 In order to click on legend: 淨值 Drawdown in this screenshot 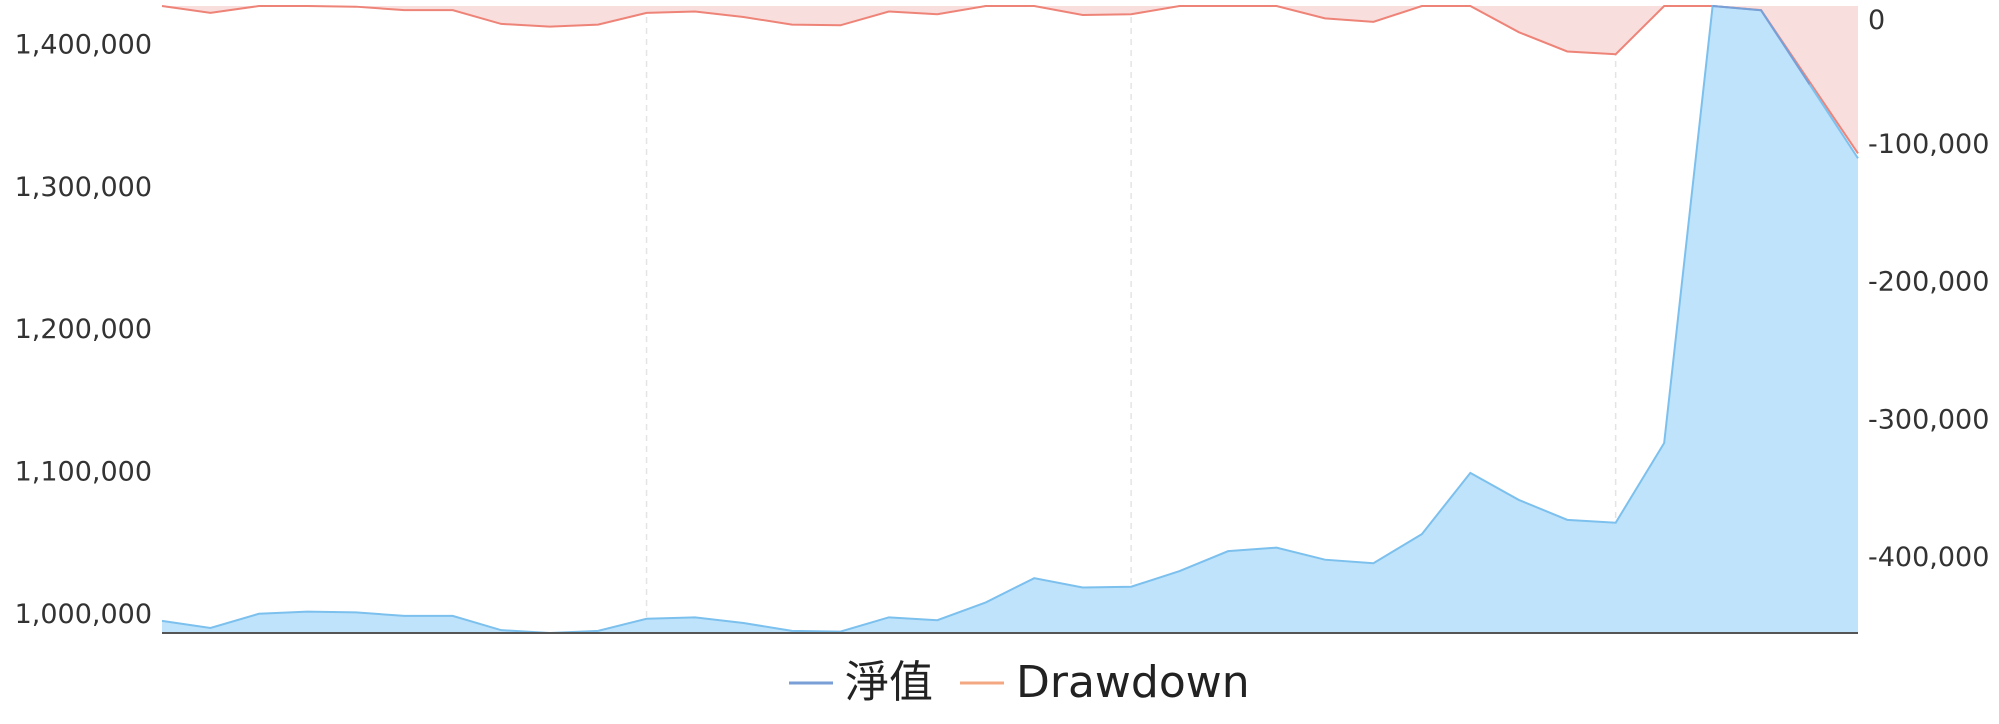, I will do `click(1019, 682)`.